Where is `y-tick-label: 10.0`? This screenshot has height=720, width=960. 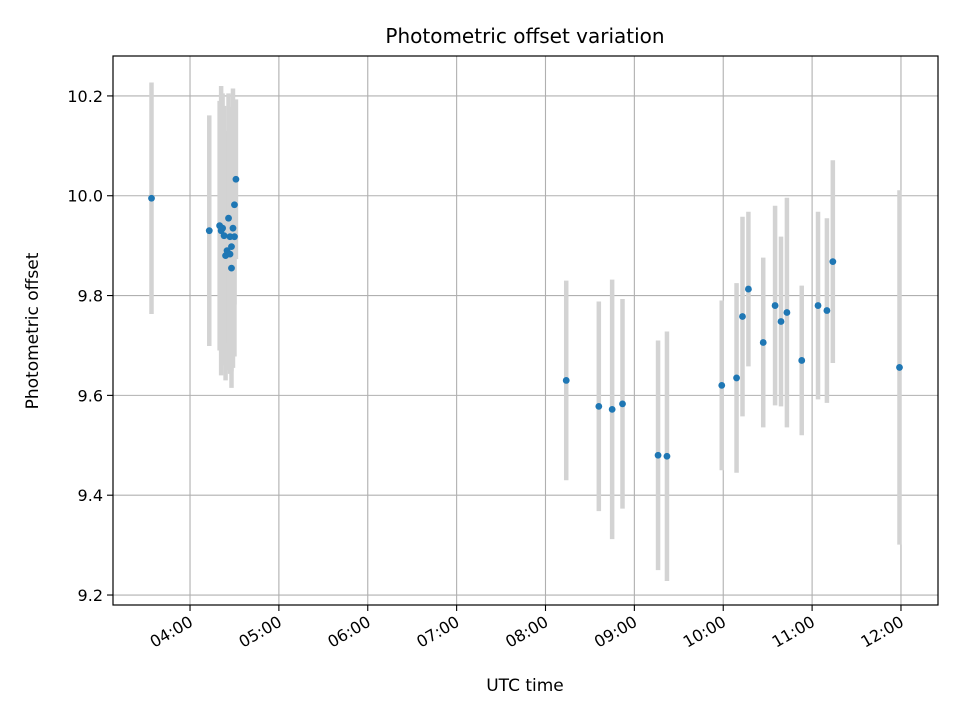
y-tick-label: 10.0 is located at coordinates (85, 196).